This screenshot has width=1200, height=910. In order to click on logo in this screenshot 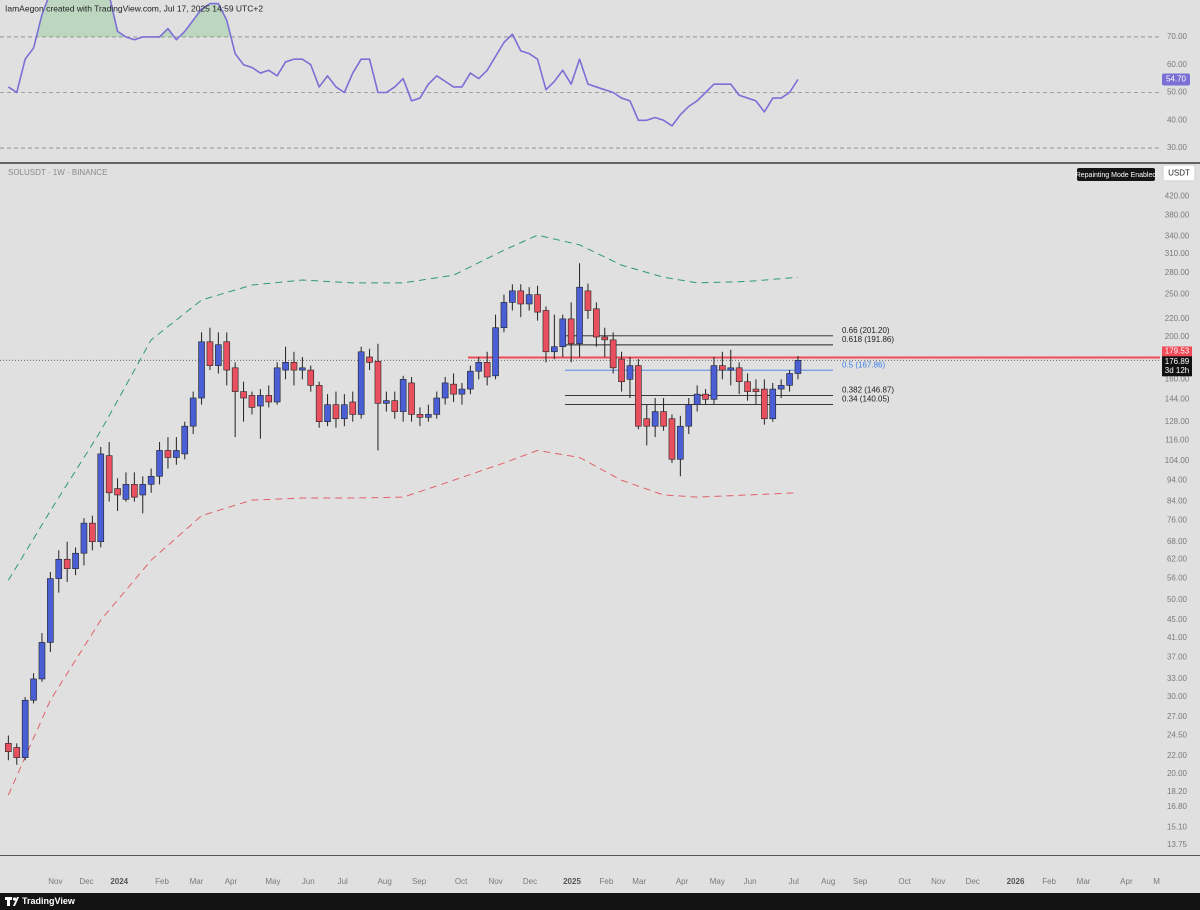, I will do `click(12, 901)`.